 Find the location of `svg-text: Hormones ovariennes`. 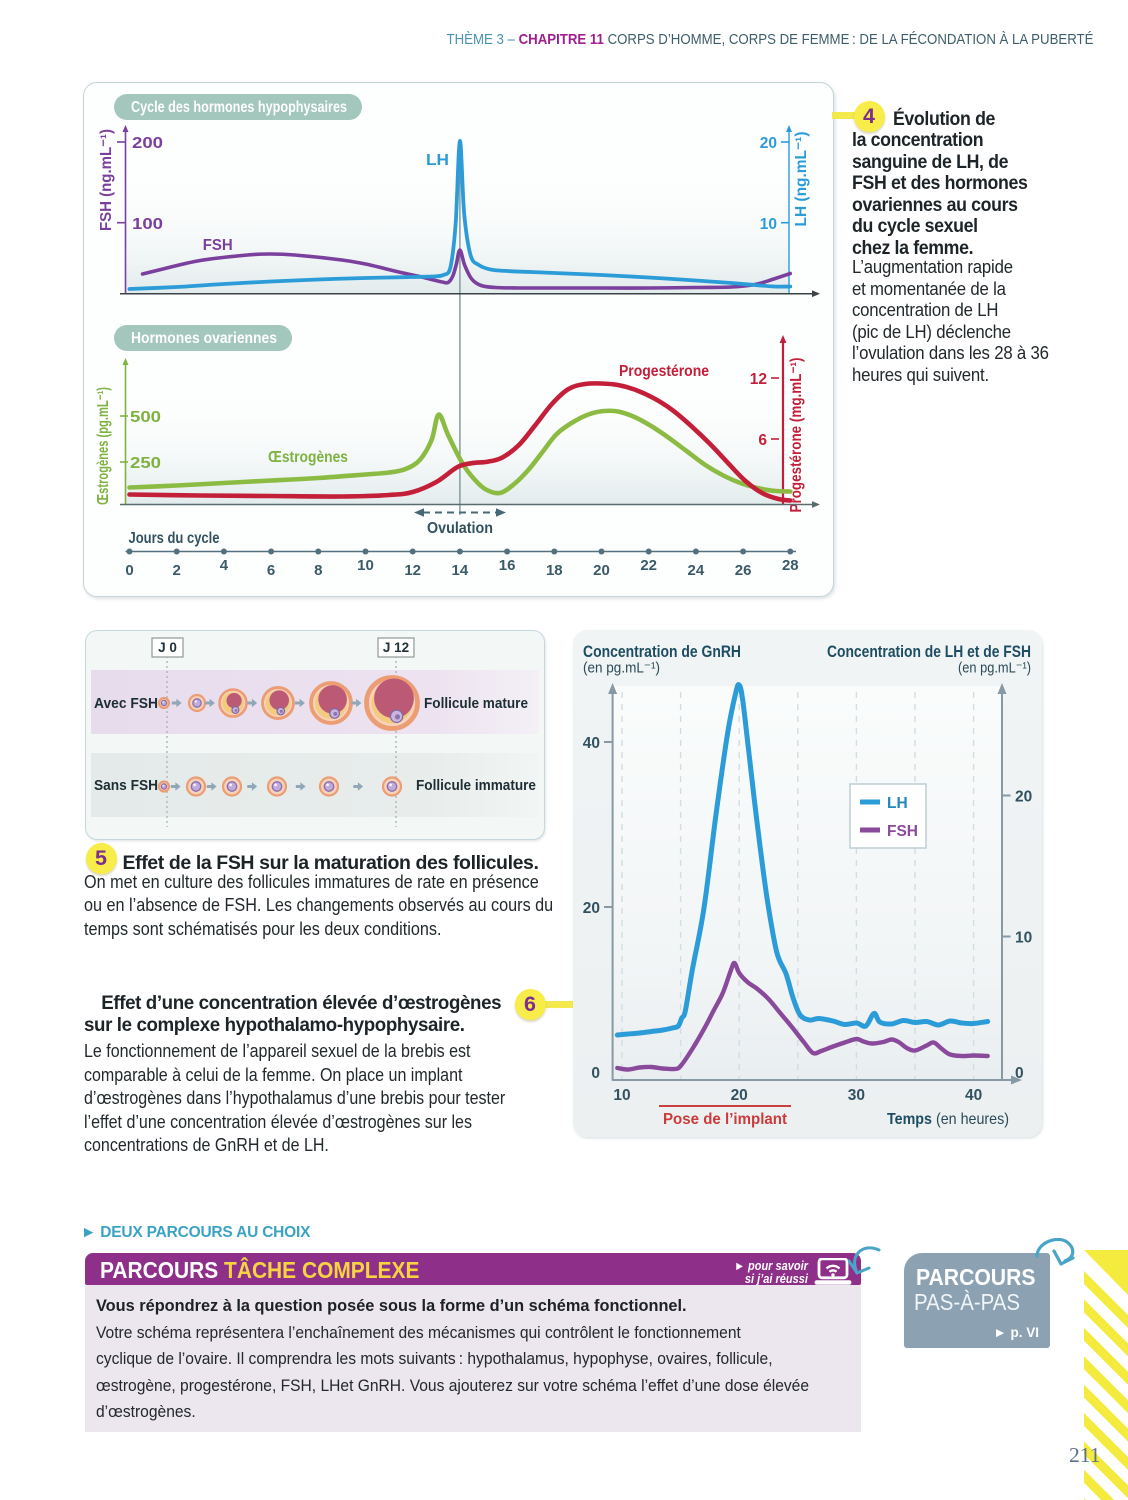

svg-text: Hormones ovariennes is located at coordinates (204, 338).